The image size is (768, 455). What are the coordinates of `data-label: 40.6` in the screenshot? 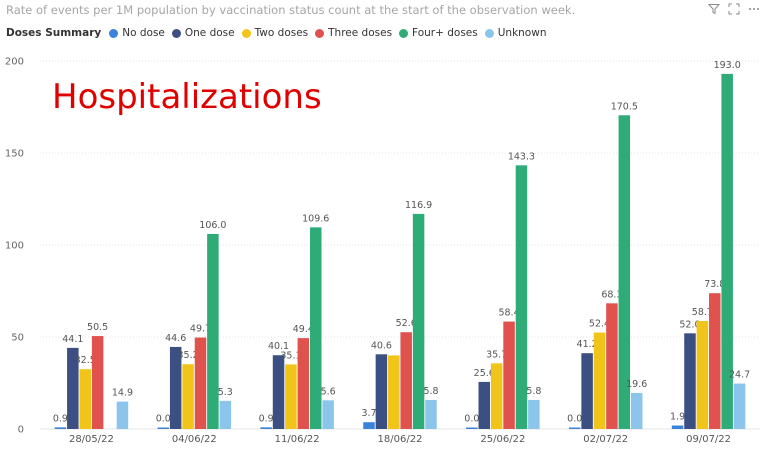 It's located at (381, 345).